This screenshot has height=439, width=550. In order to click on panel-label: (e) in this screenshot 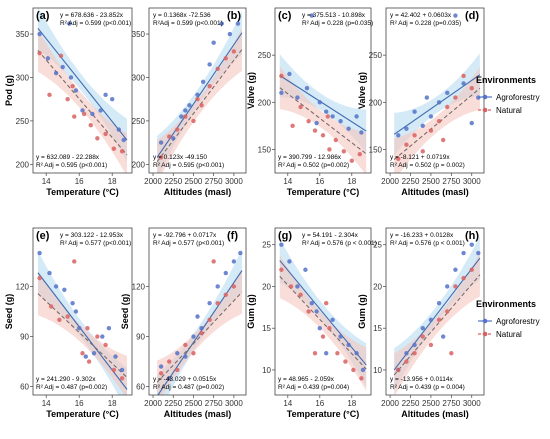, I will do `click(43, 236)`.